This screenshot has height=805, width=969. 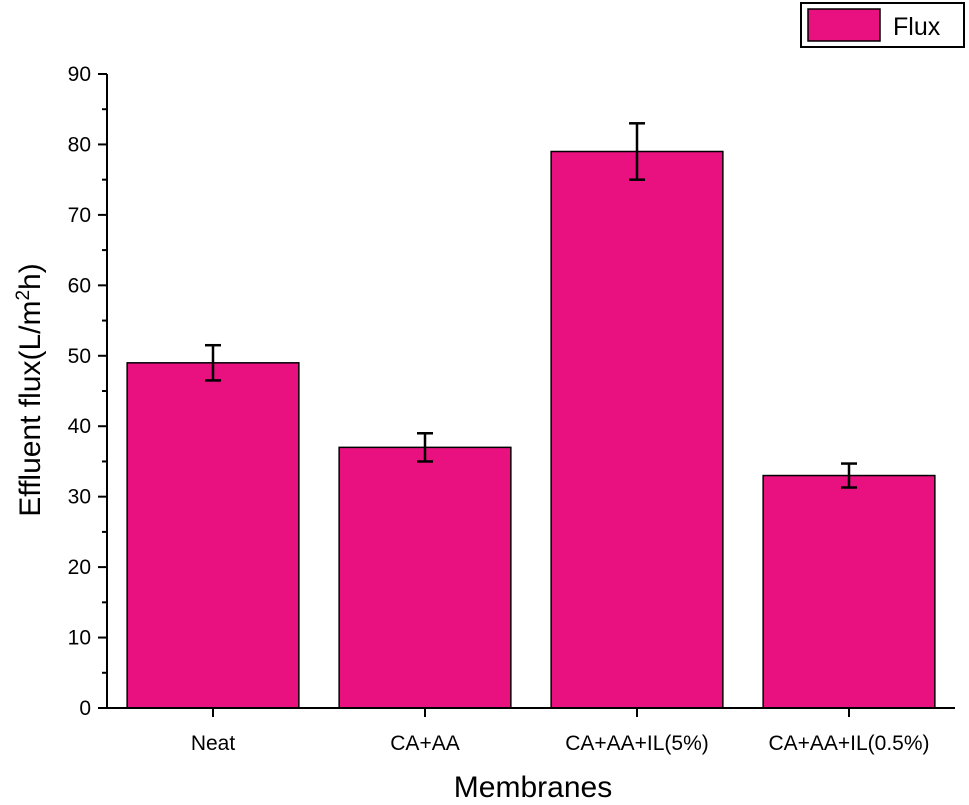 I want to click on y-axis-title-superscript: 2, so click(x=23, y=295).